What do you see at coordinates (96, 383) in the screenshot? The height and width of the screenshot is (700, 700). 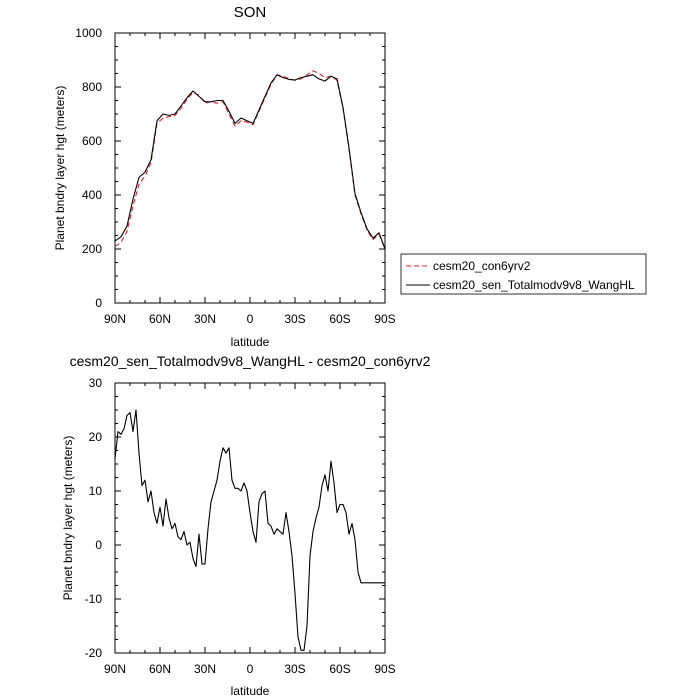 I see `y-tick-label: 30` at bounding box center [96, 383].